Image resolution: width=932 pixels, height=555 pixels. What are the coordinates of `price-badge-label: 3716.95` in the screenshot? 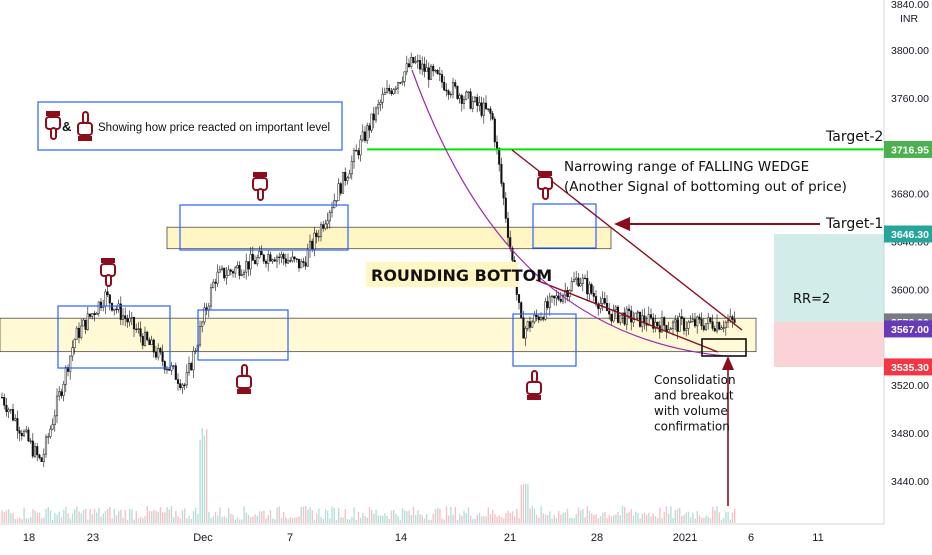 It's located at (910, 150).